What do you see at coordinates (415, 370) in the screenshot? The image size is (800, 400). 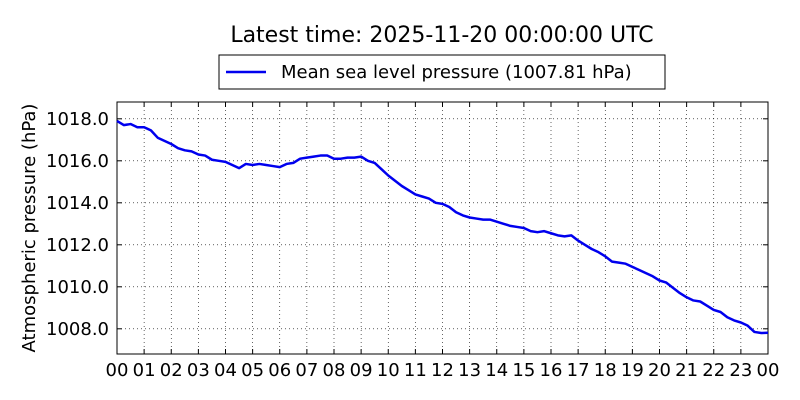 I see `x-tick-label: 11` at bounding box center [415, 370].